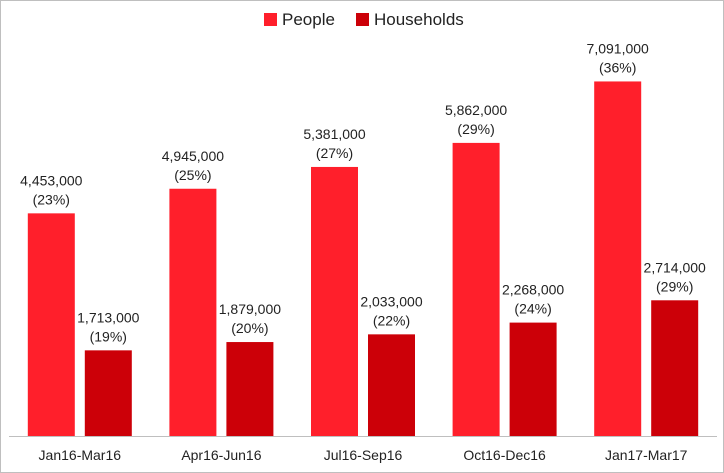 The width and height of the screenshot is (724, 473). Describe the element at coordinates (334, 134) in the screenshot. I see `value-label-people-2: 5,381,000` at that location.